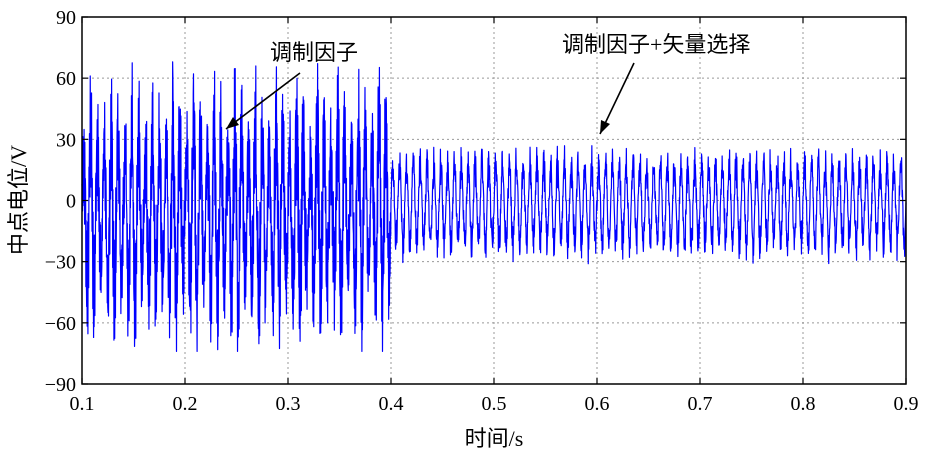 This screenshot has height=459, width=926. Describe the element at coordinates (288, 404) in the screenshot. I see `x-tick-label: 0.3` at that location.